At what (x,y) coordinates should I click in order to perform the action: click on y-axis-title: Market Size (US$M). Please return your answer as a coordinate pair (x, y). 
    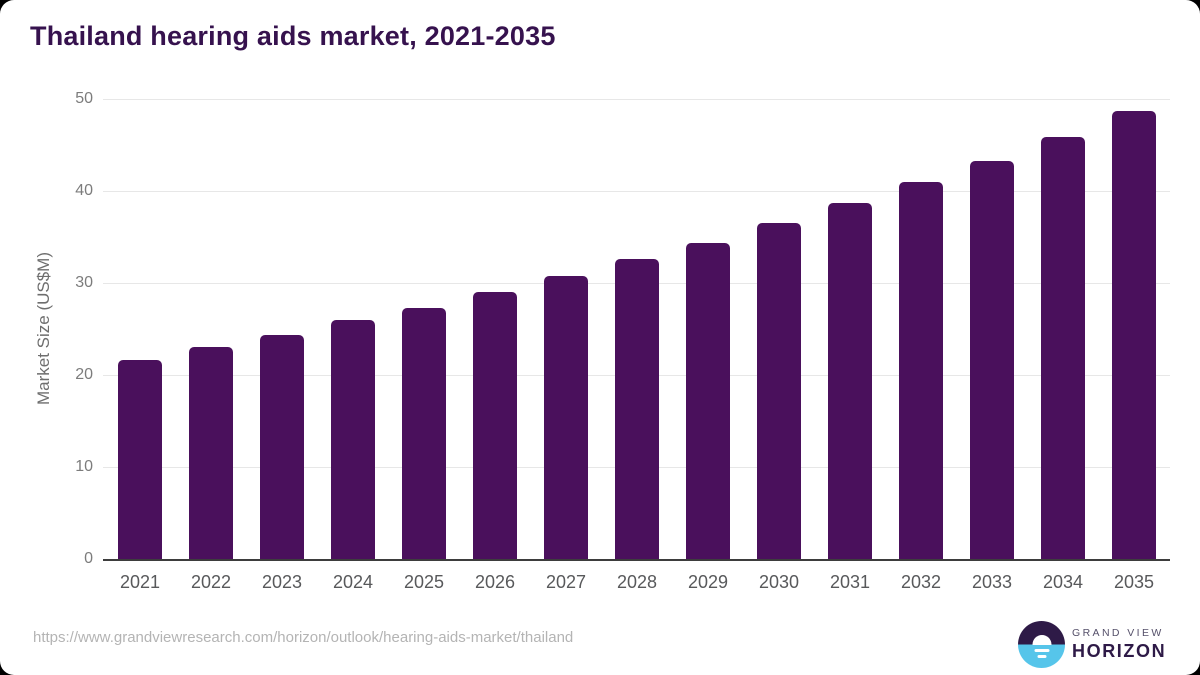
    Looking at the image, I should click on (44, 329).